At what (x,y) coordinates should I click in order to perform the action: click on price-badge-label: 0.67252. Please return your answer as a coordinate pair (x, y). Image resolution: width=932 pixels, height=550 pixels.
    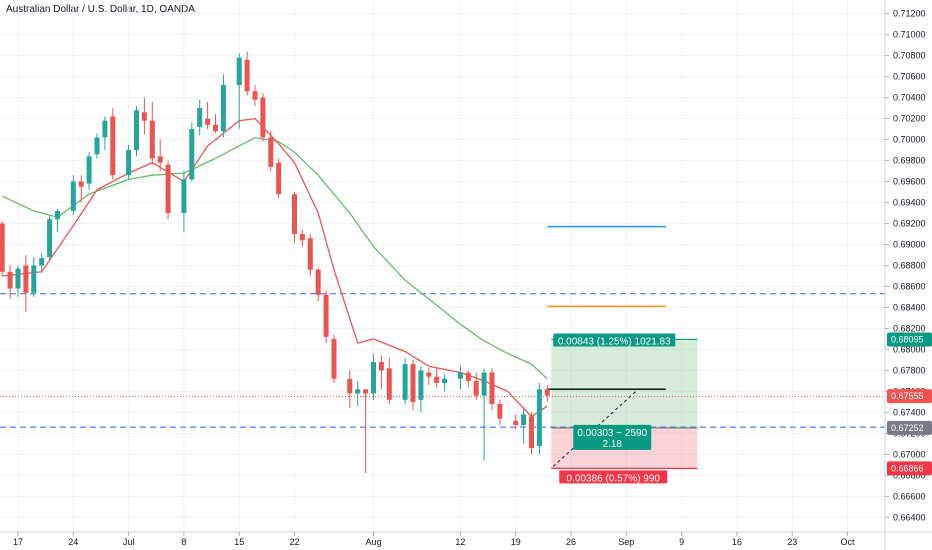
    Looking at the image, I should click on (907, 428).